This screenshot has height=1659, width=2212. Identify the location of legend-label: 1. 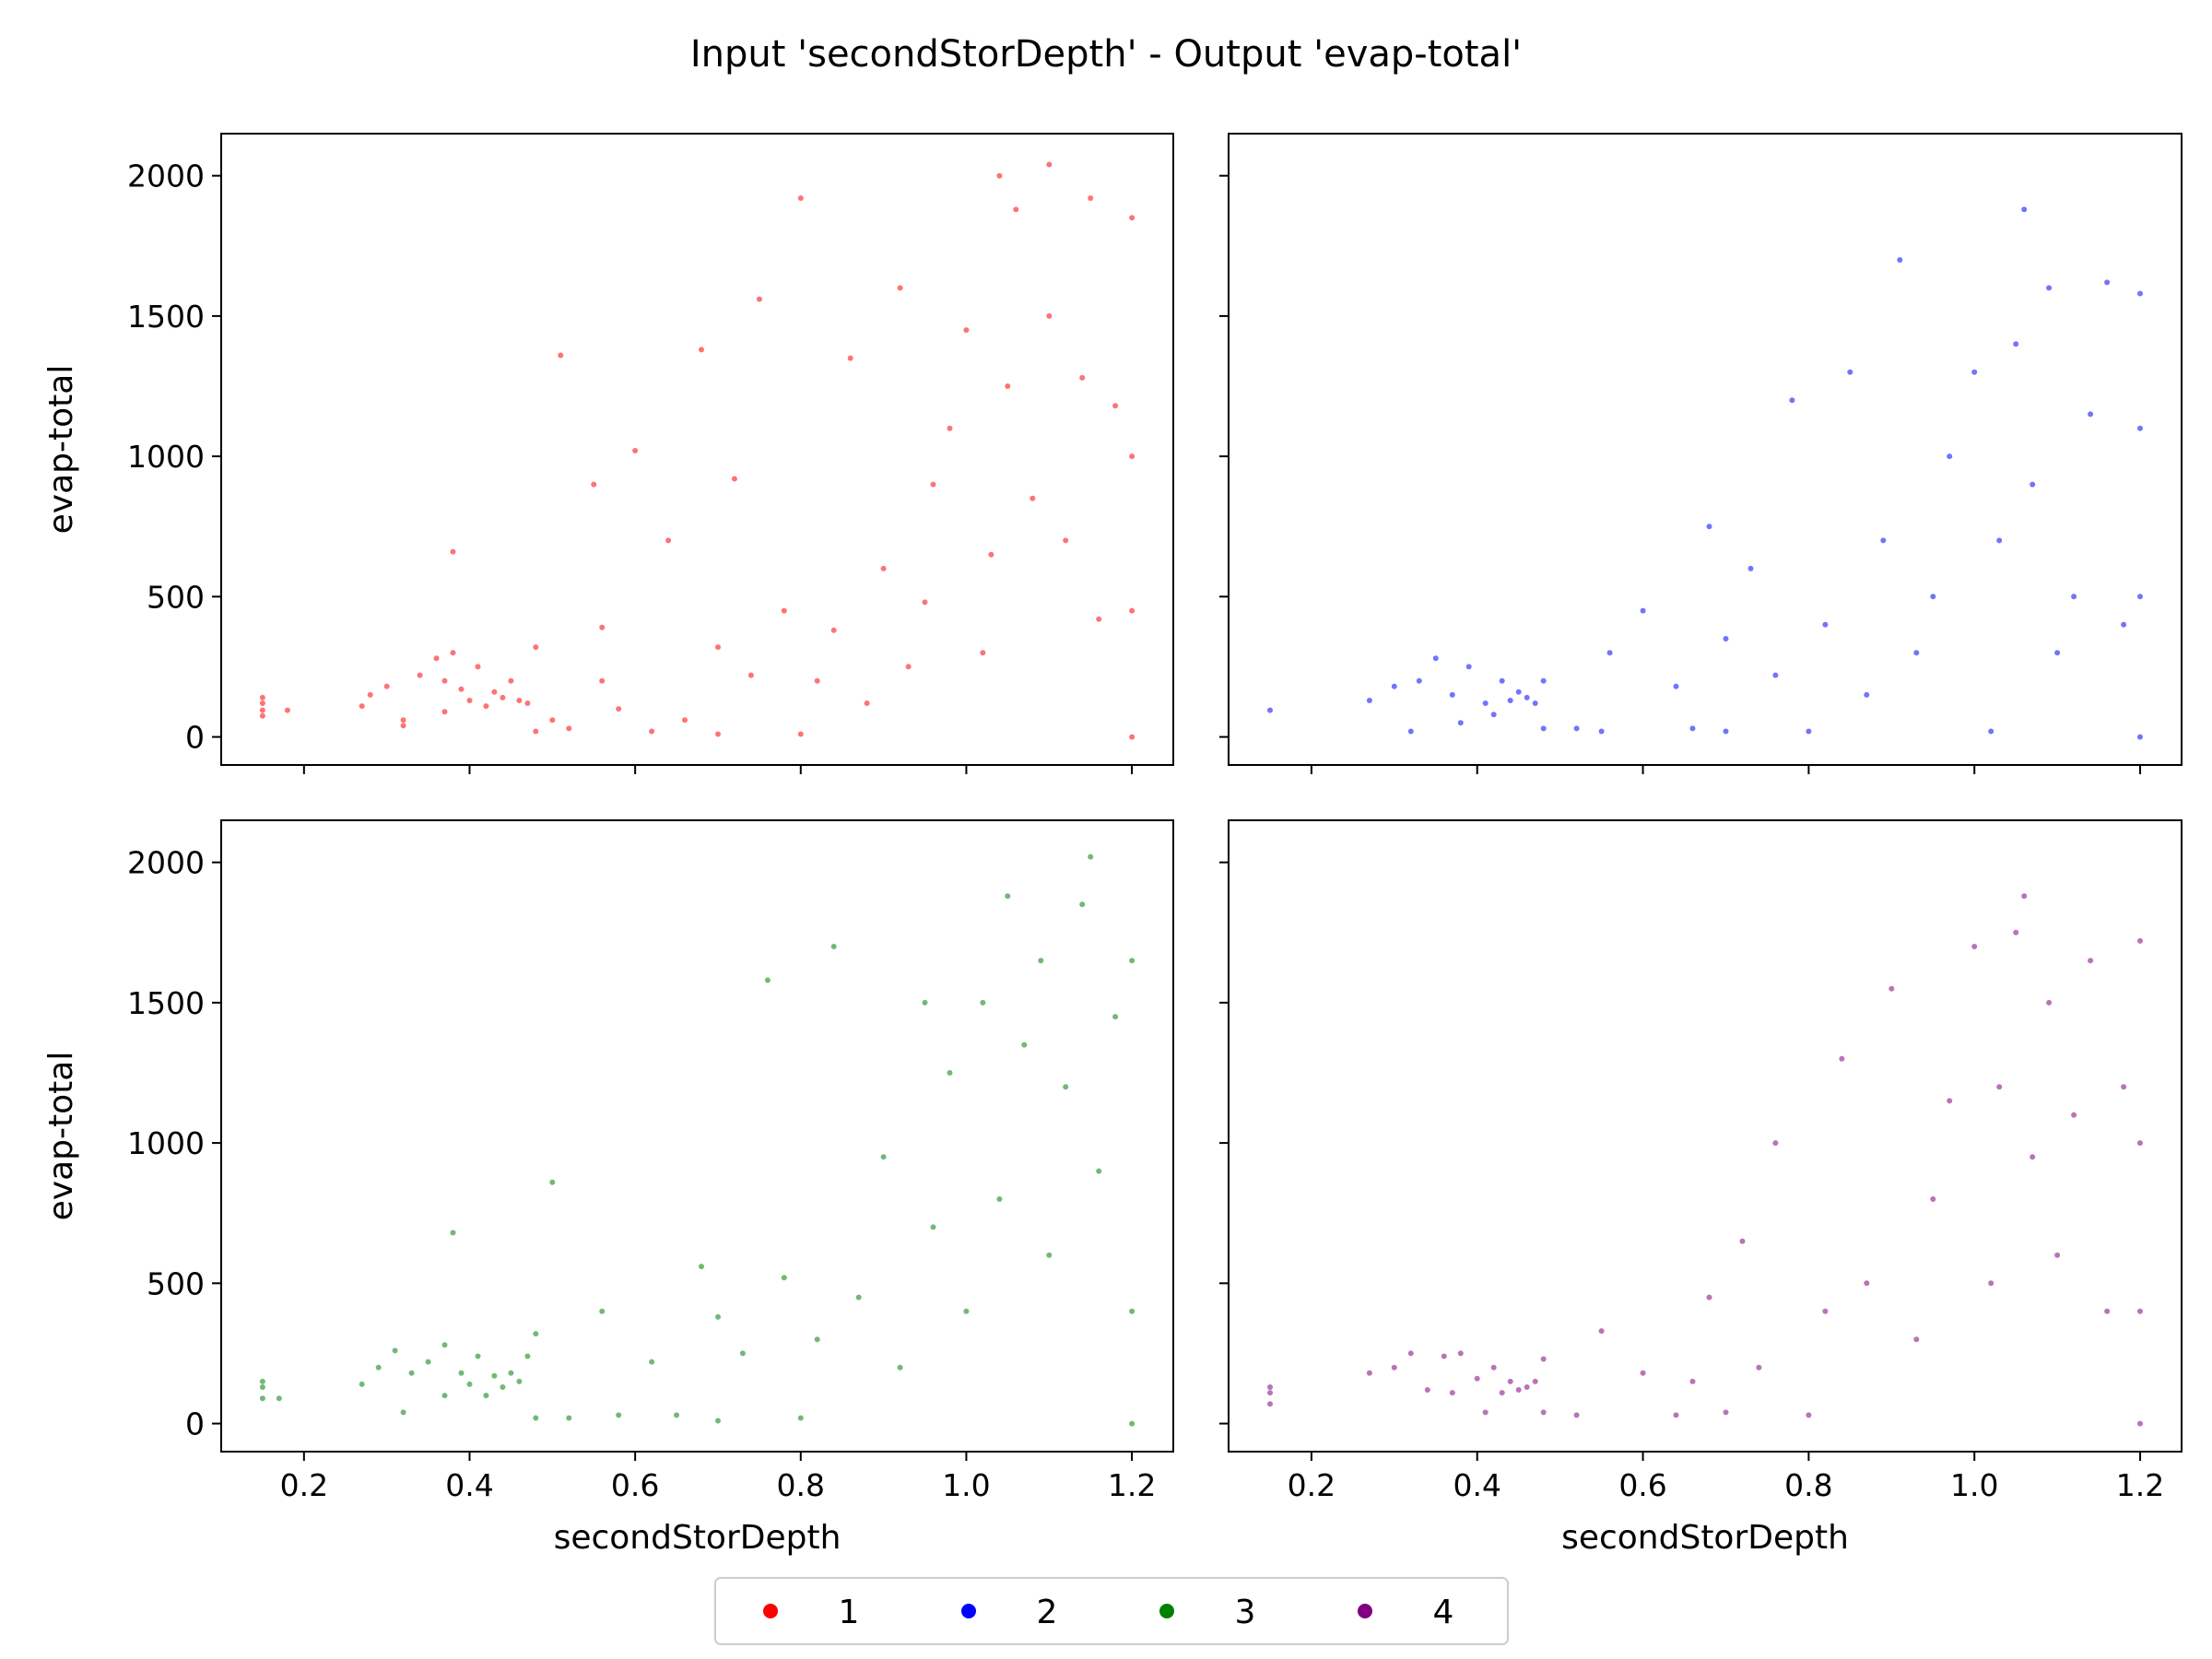
(849, 1612).